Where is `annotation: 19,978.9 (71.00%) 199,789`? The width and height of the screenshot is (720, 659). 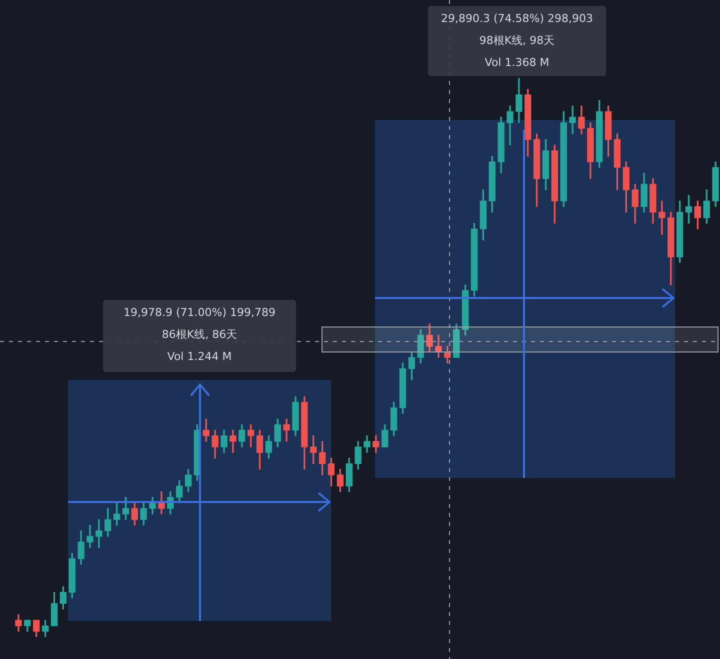
annotation: 19,978.9 (71.00%) 199,789 is located at coordinates (199, 313).